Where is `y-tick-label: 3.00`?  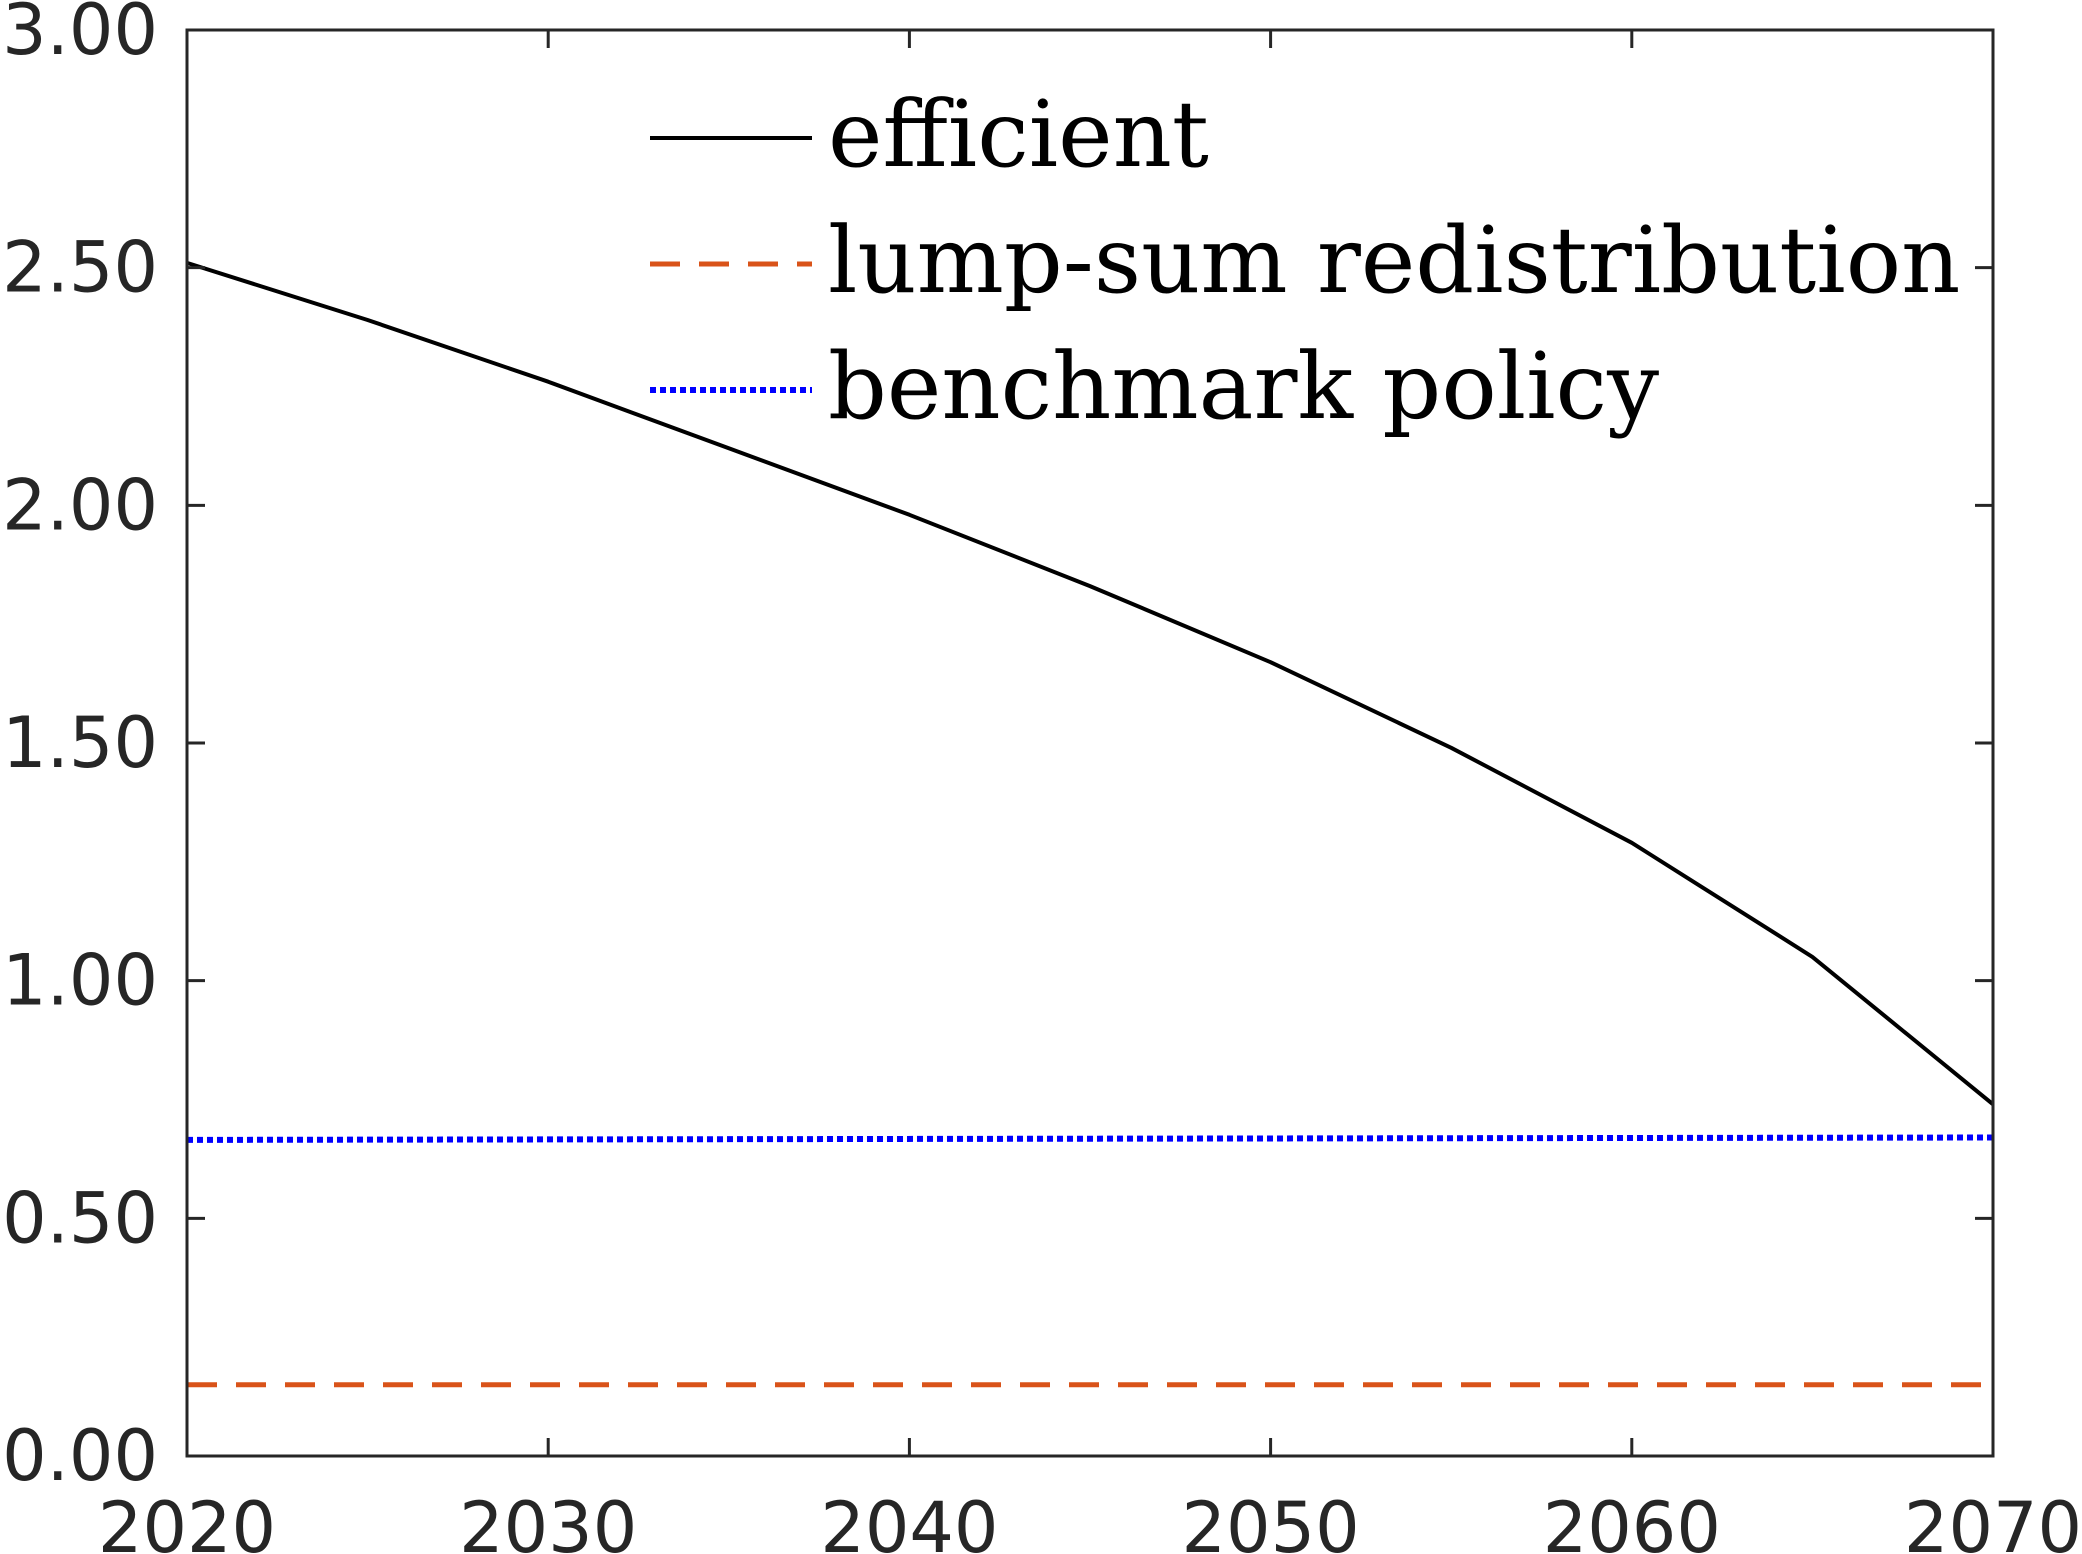
y-tick-label: 3.00 is located at coordinates (80, 35).